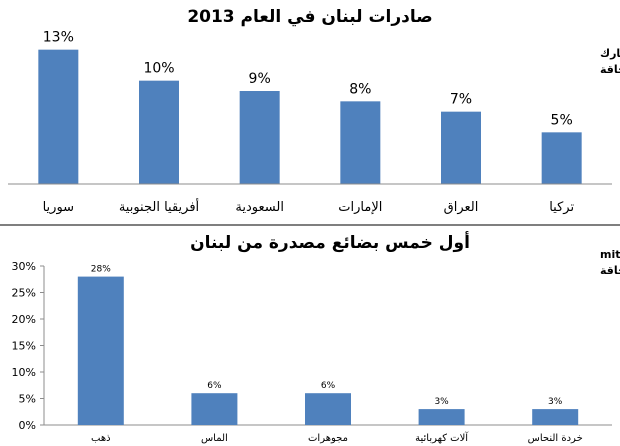 The width and height of the screenshot is (620, 446). Describe the element at coordinates (24, 346) in the screenshot. I see `y-tick-label: 15%` at that location.